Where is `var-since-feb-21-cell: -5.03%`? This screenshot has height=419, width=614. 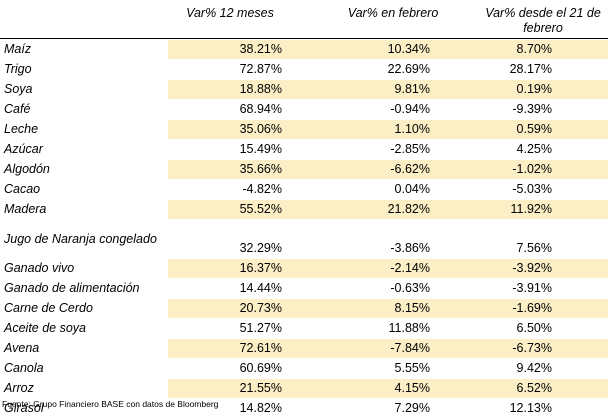
var-since-feb-21-cell: -5.03% is located at coordinates (525, 189).